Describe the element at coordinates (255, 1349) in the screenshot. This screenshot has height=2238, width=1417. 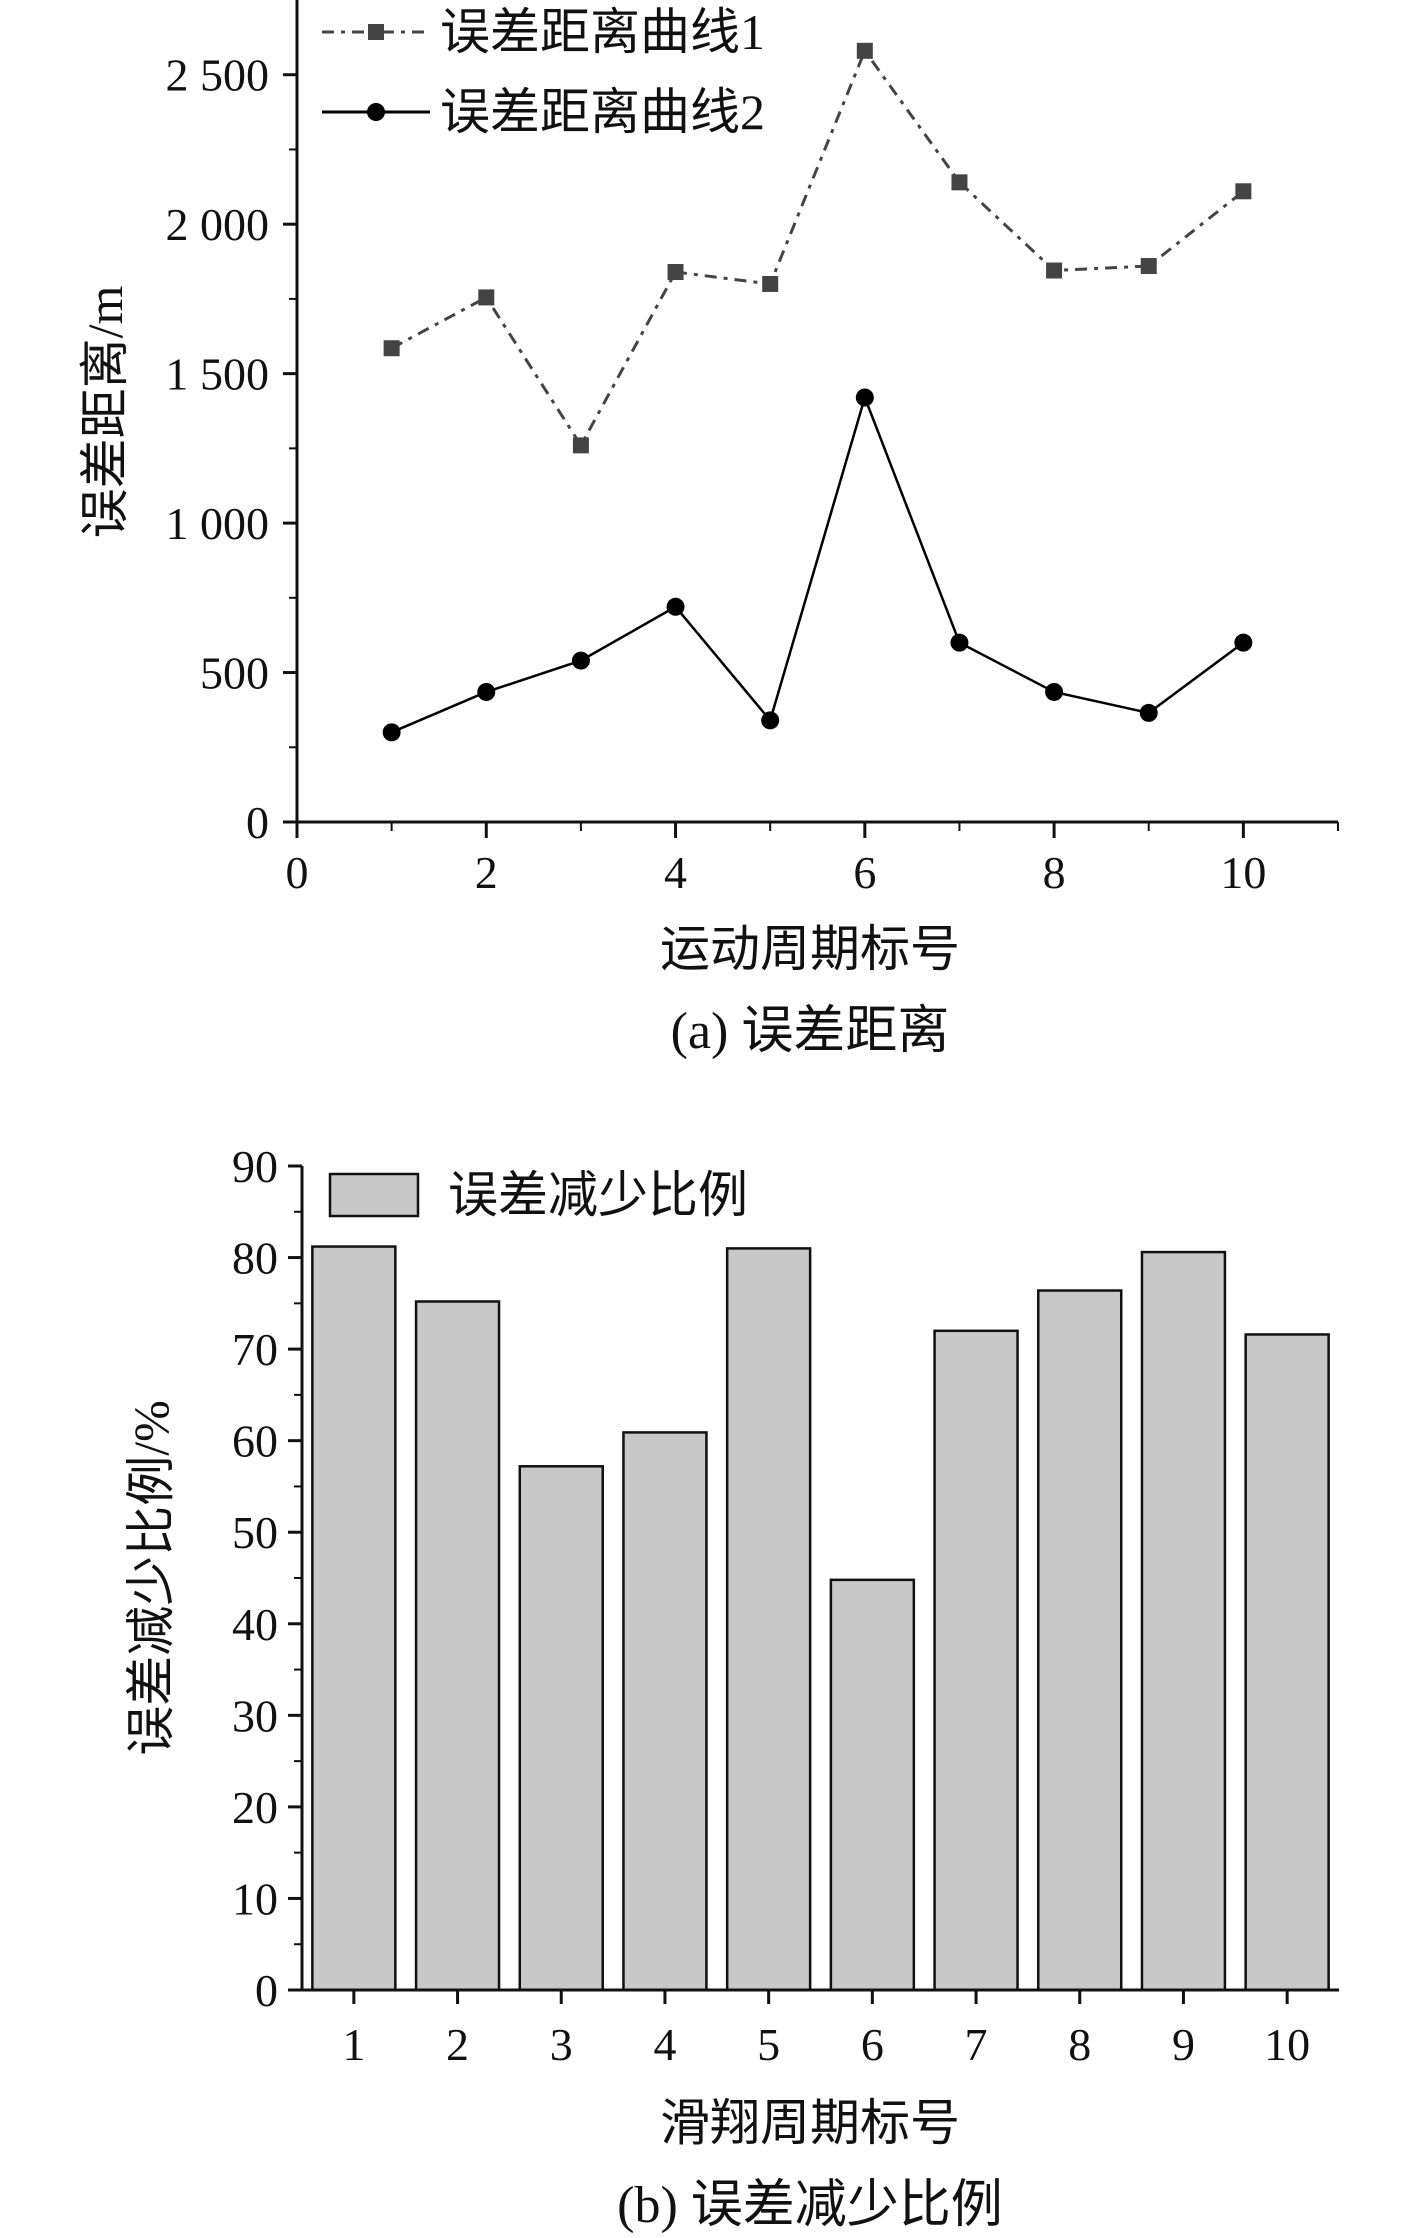
I see `y-tick-label: 70` at that location.